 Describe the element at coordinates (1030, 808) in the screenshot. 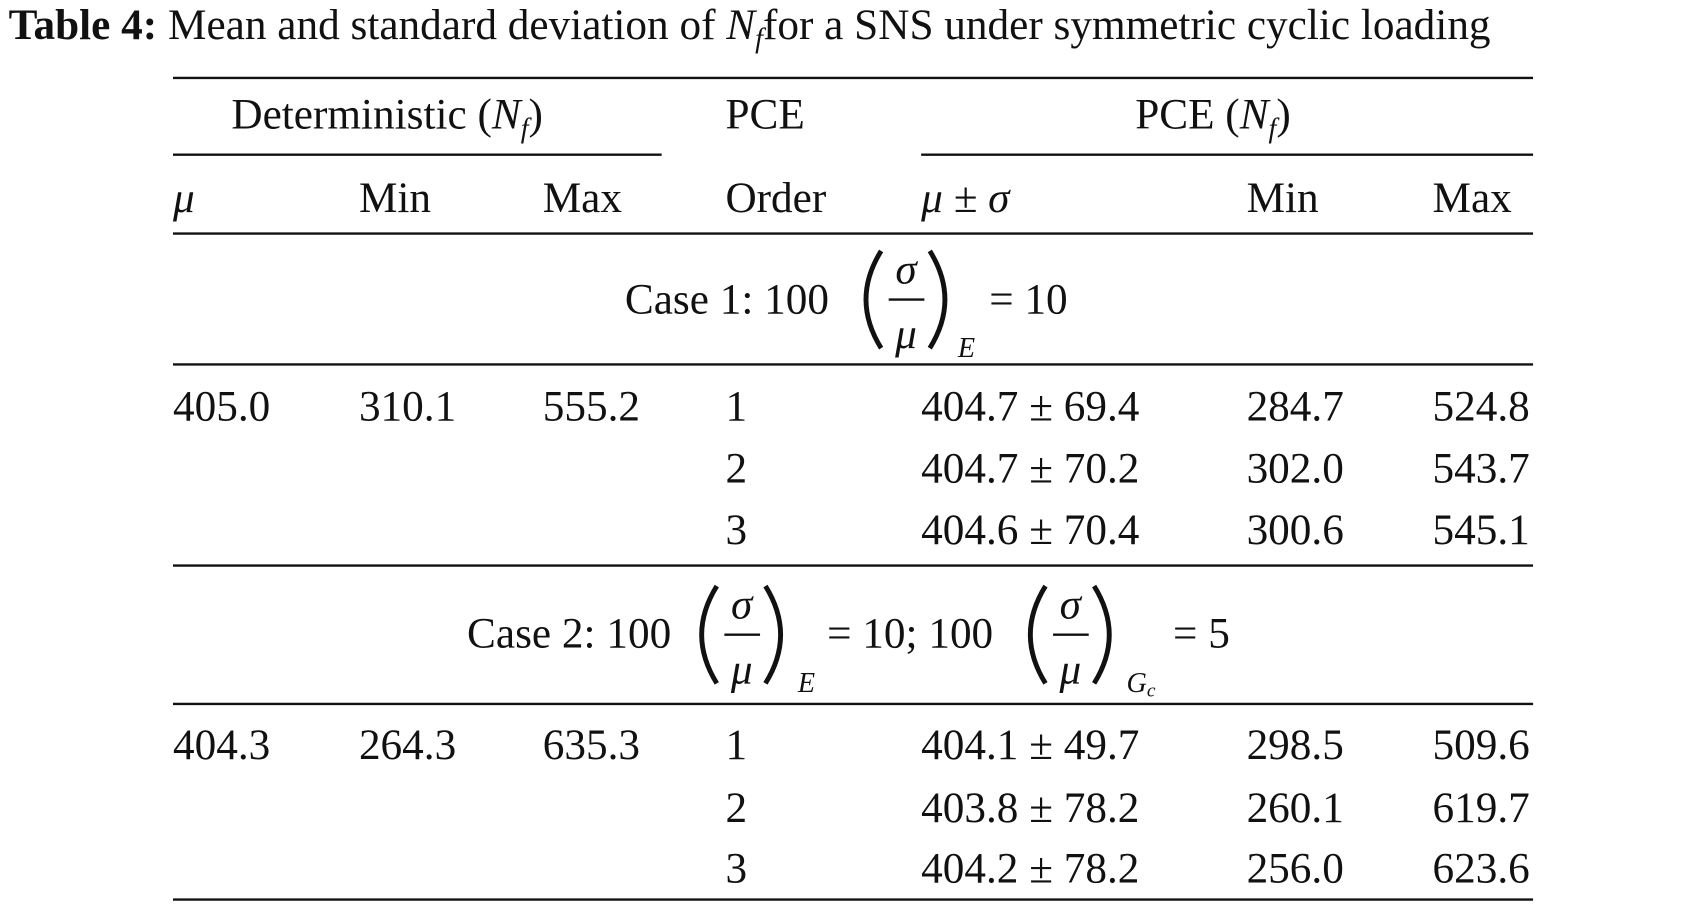

I see `cell: 403.8 ± 78.2` at that location.